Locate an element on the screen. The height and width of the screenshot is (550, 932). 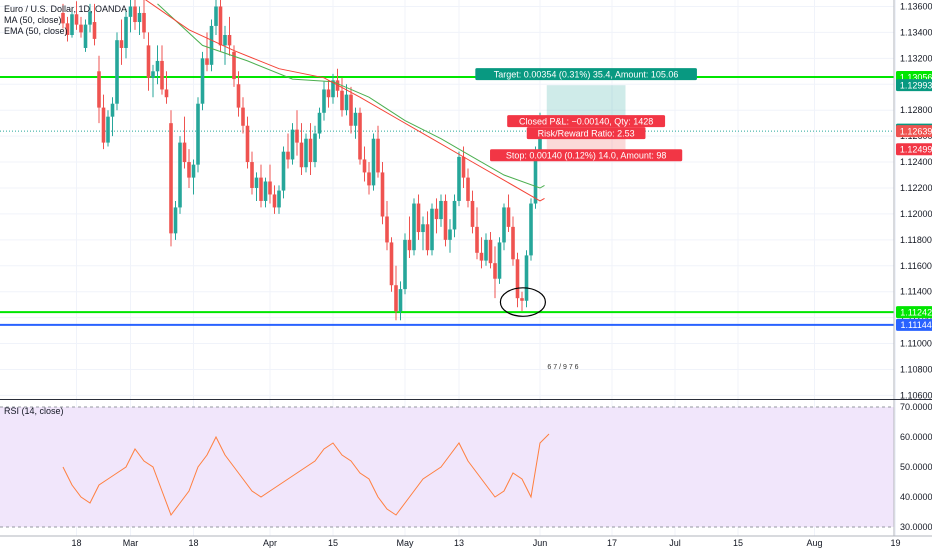
time-tick-label: May is located at coordinates (405, 543).